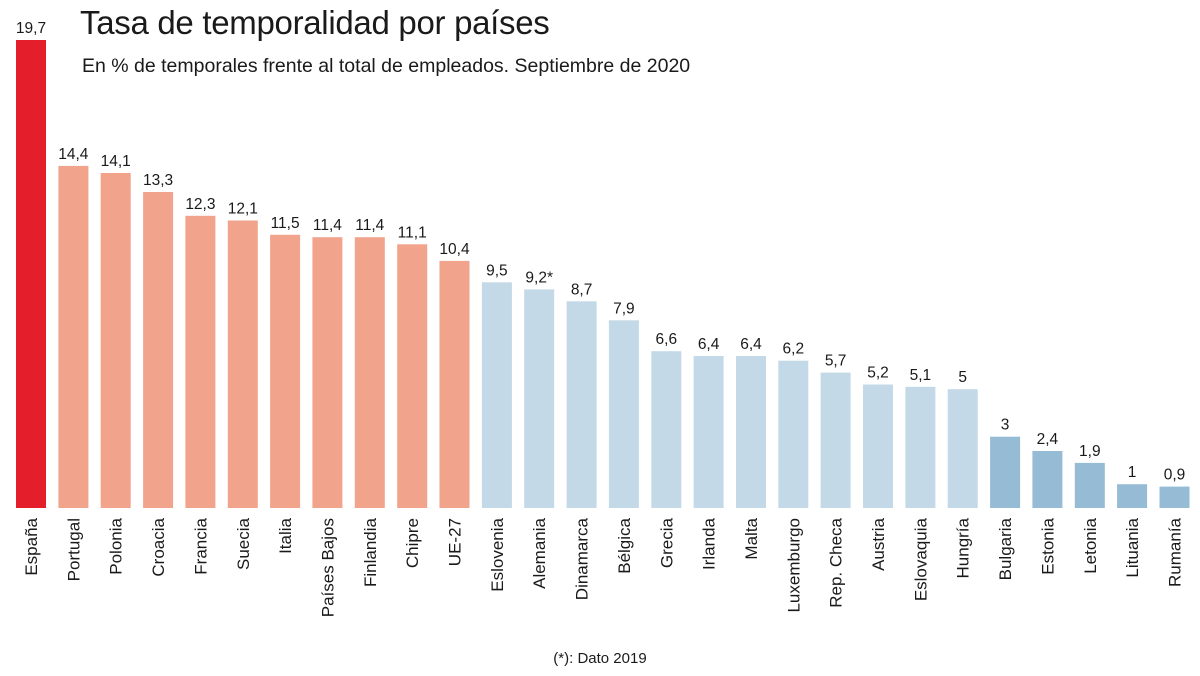 The image size is (1200, 676). Describe the element at coordinates (455, 542) in the screenshot. I see `category-label: UE-27` at that location.